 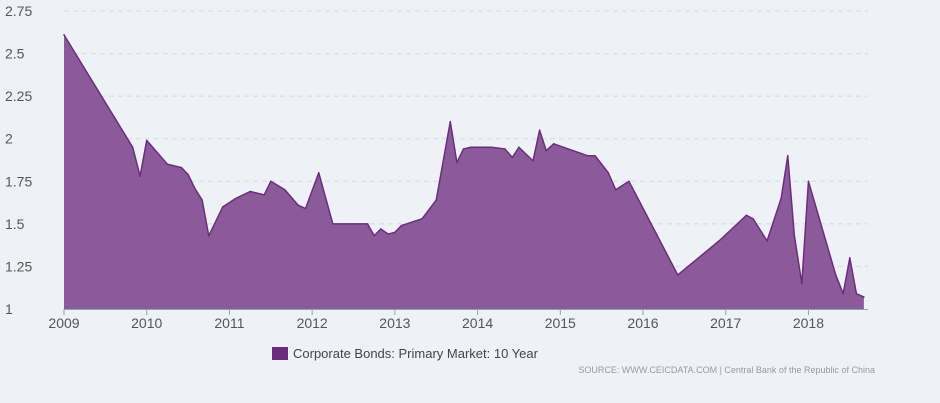 What do you see at coordinates (280, 353) in the screenshot?
I see `legend-swatch` at bounding box center [280, 353].